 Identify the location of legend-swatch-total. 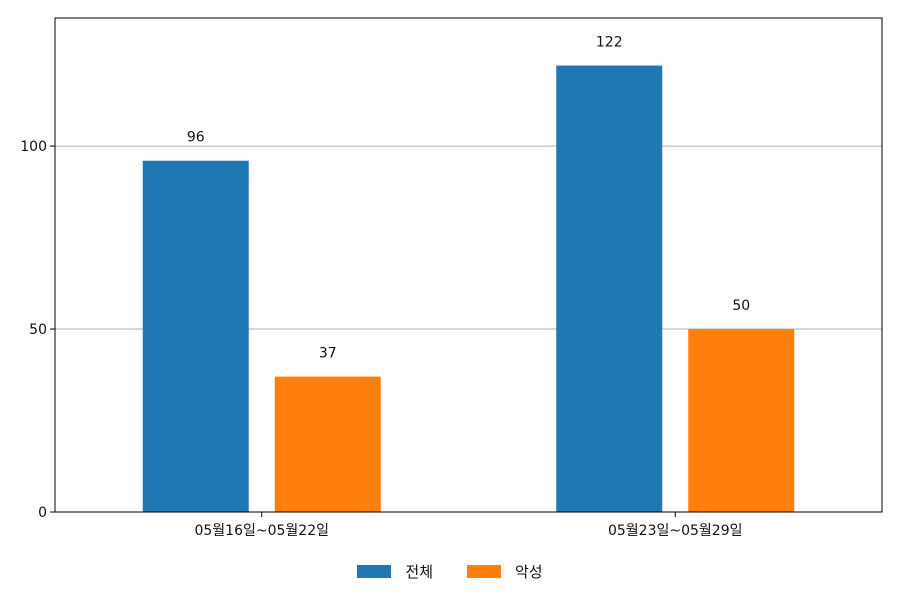
(374, 571).